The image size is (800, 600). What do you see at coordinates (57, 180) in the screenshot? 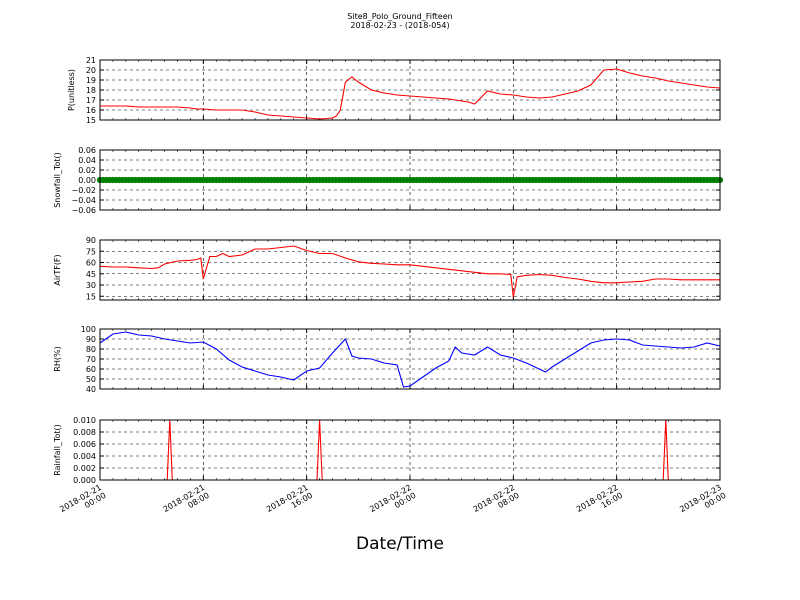
I see `y-axis-label: Snowfall_Tot()` at bounding box center [57, 180].